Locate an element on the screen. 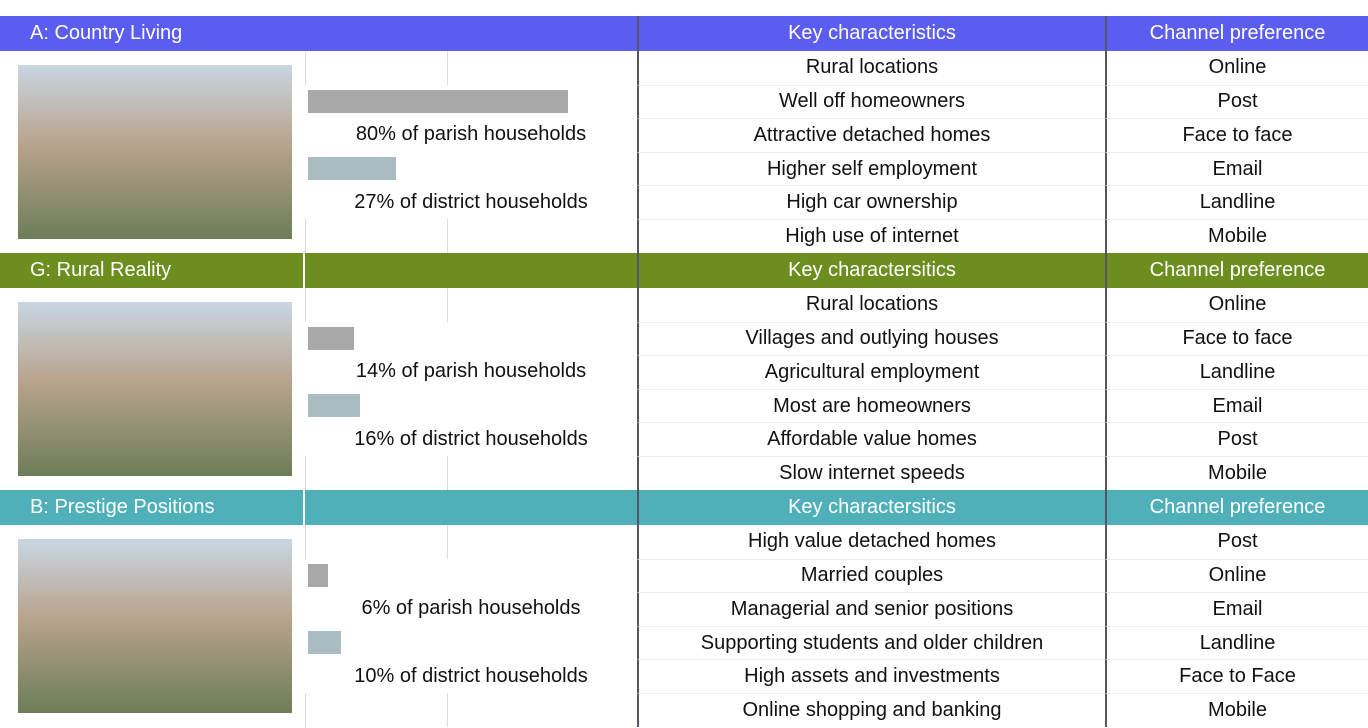  parish-label: 6% of parish households is located at coordinates (471, 608).